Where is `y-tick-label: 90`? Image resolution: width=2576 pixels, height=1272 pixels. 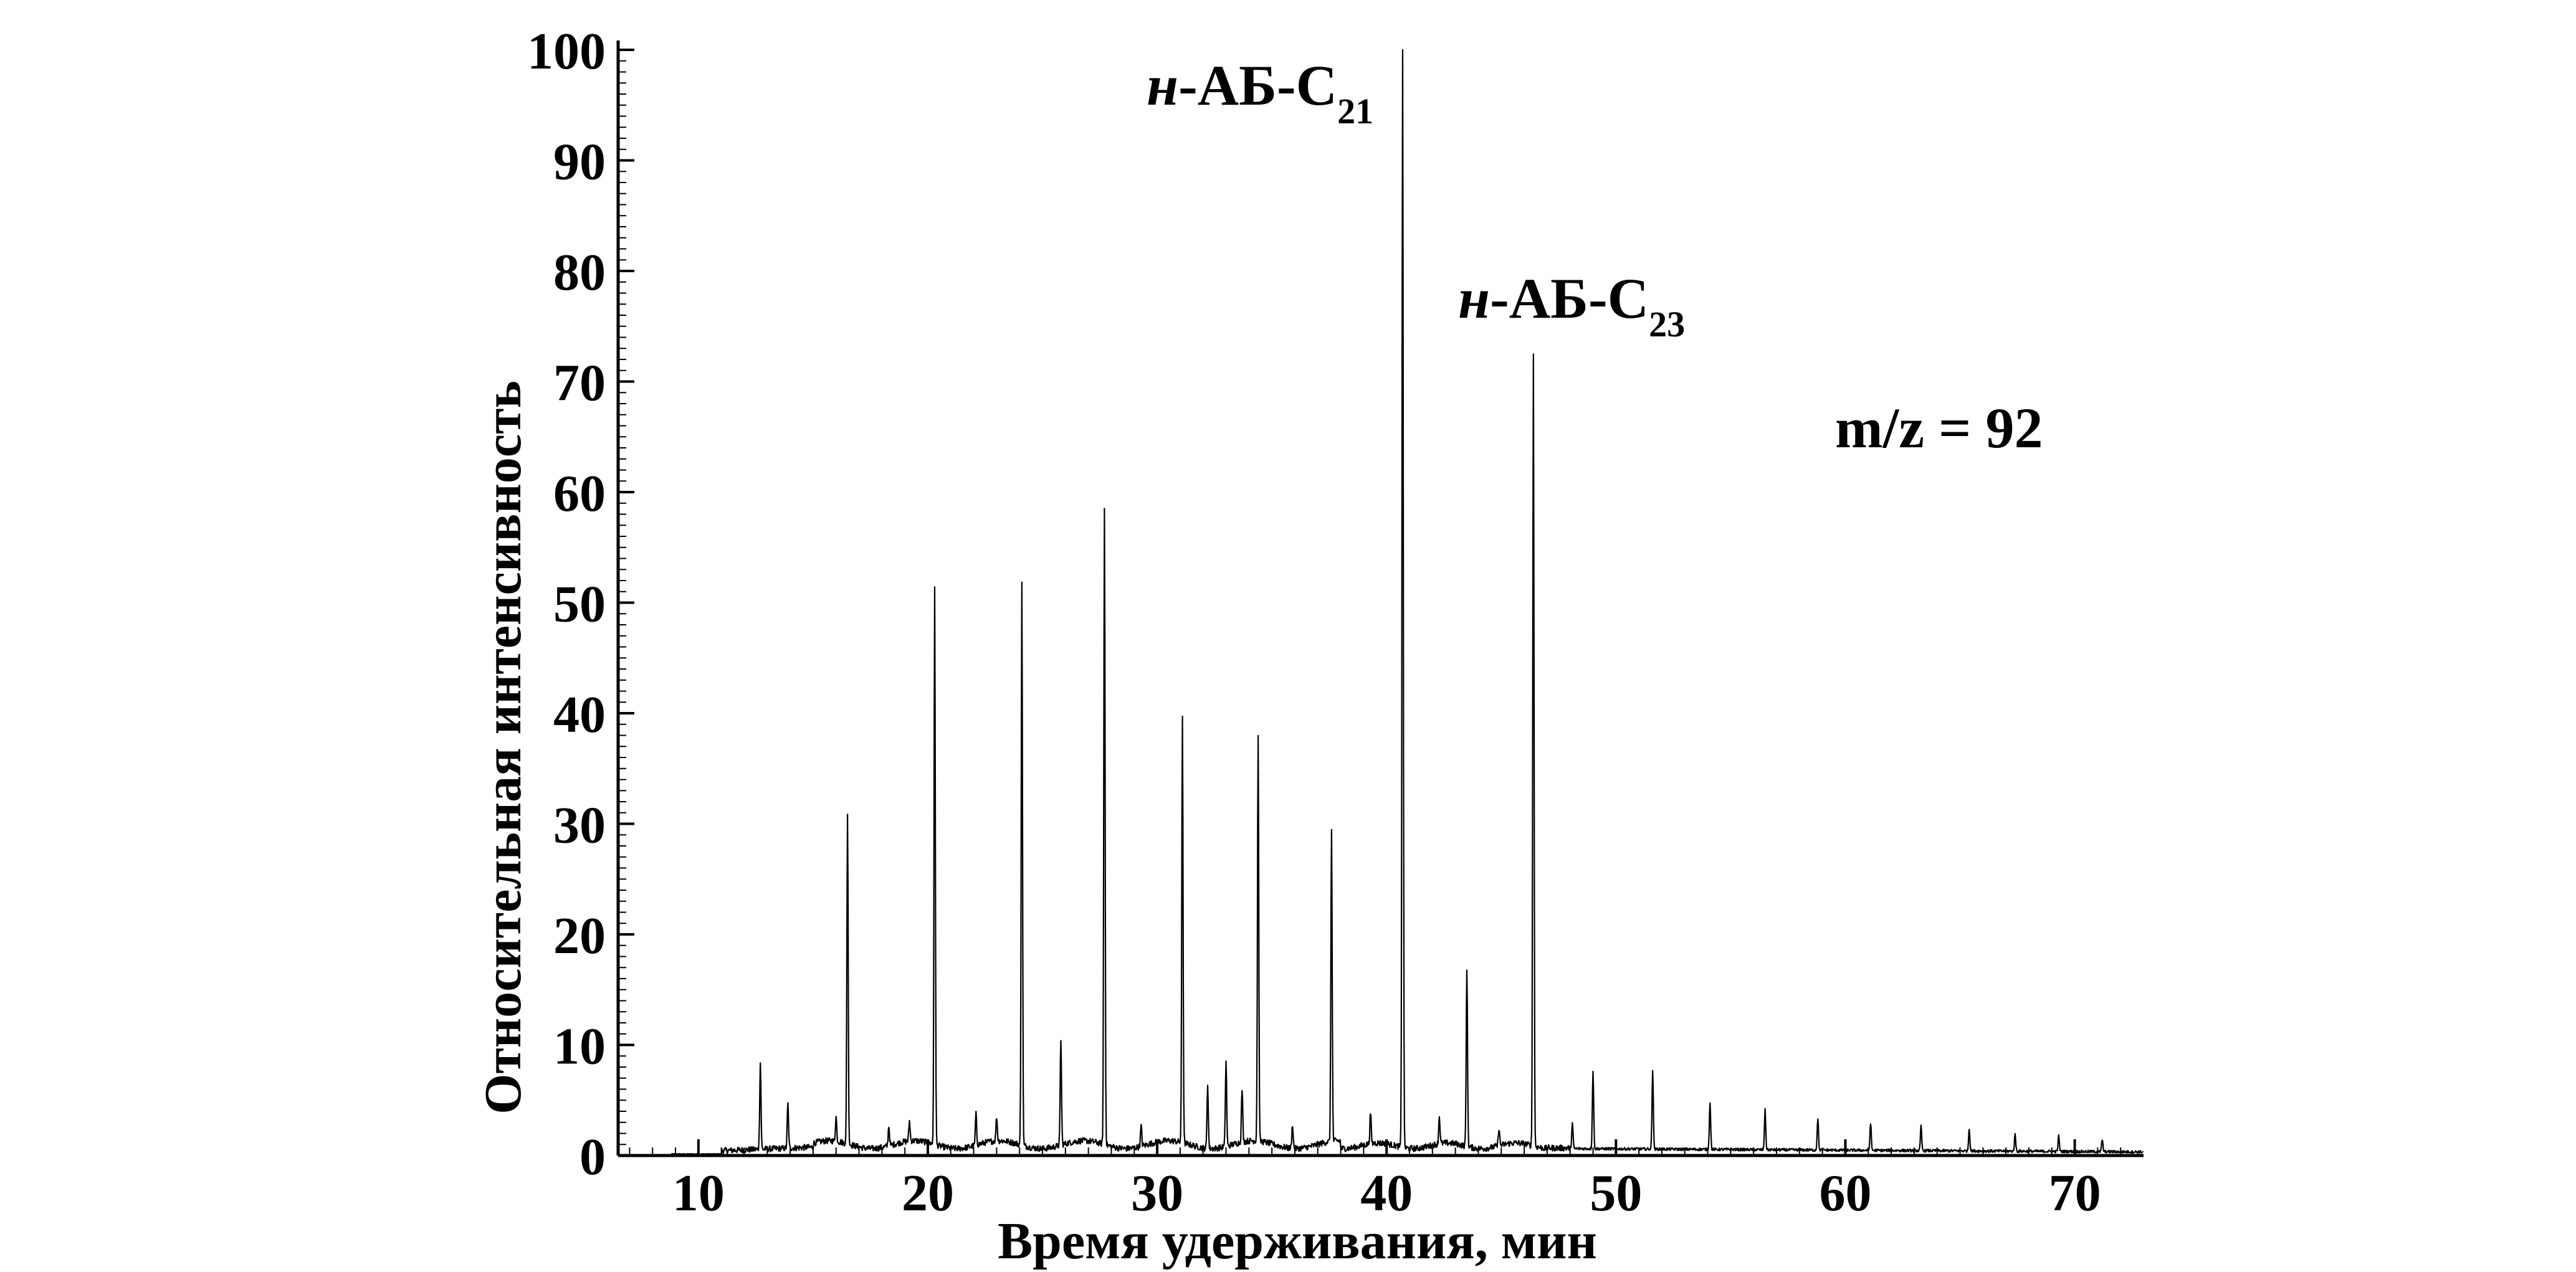 y-tick-label: 90 is located at coordinates (579, 162).